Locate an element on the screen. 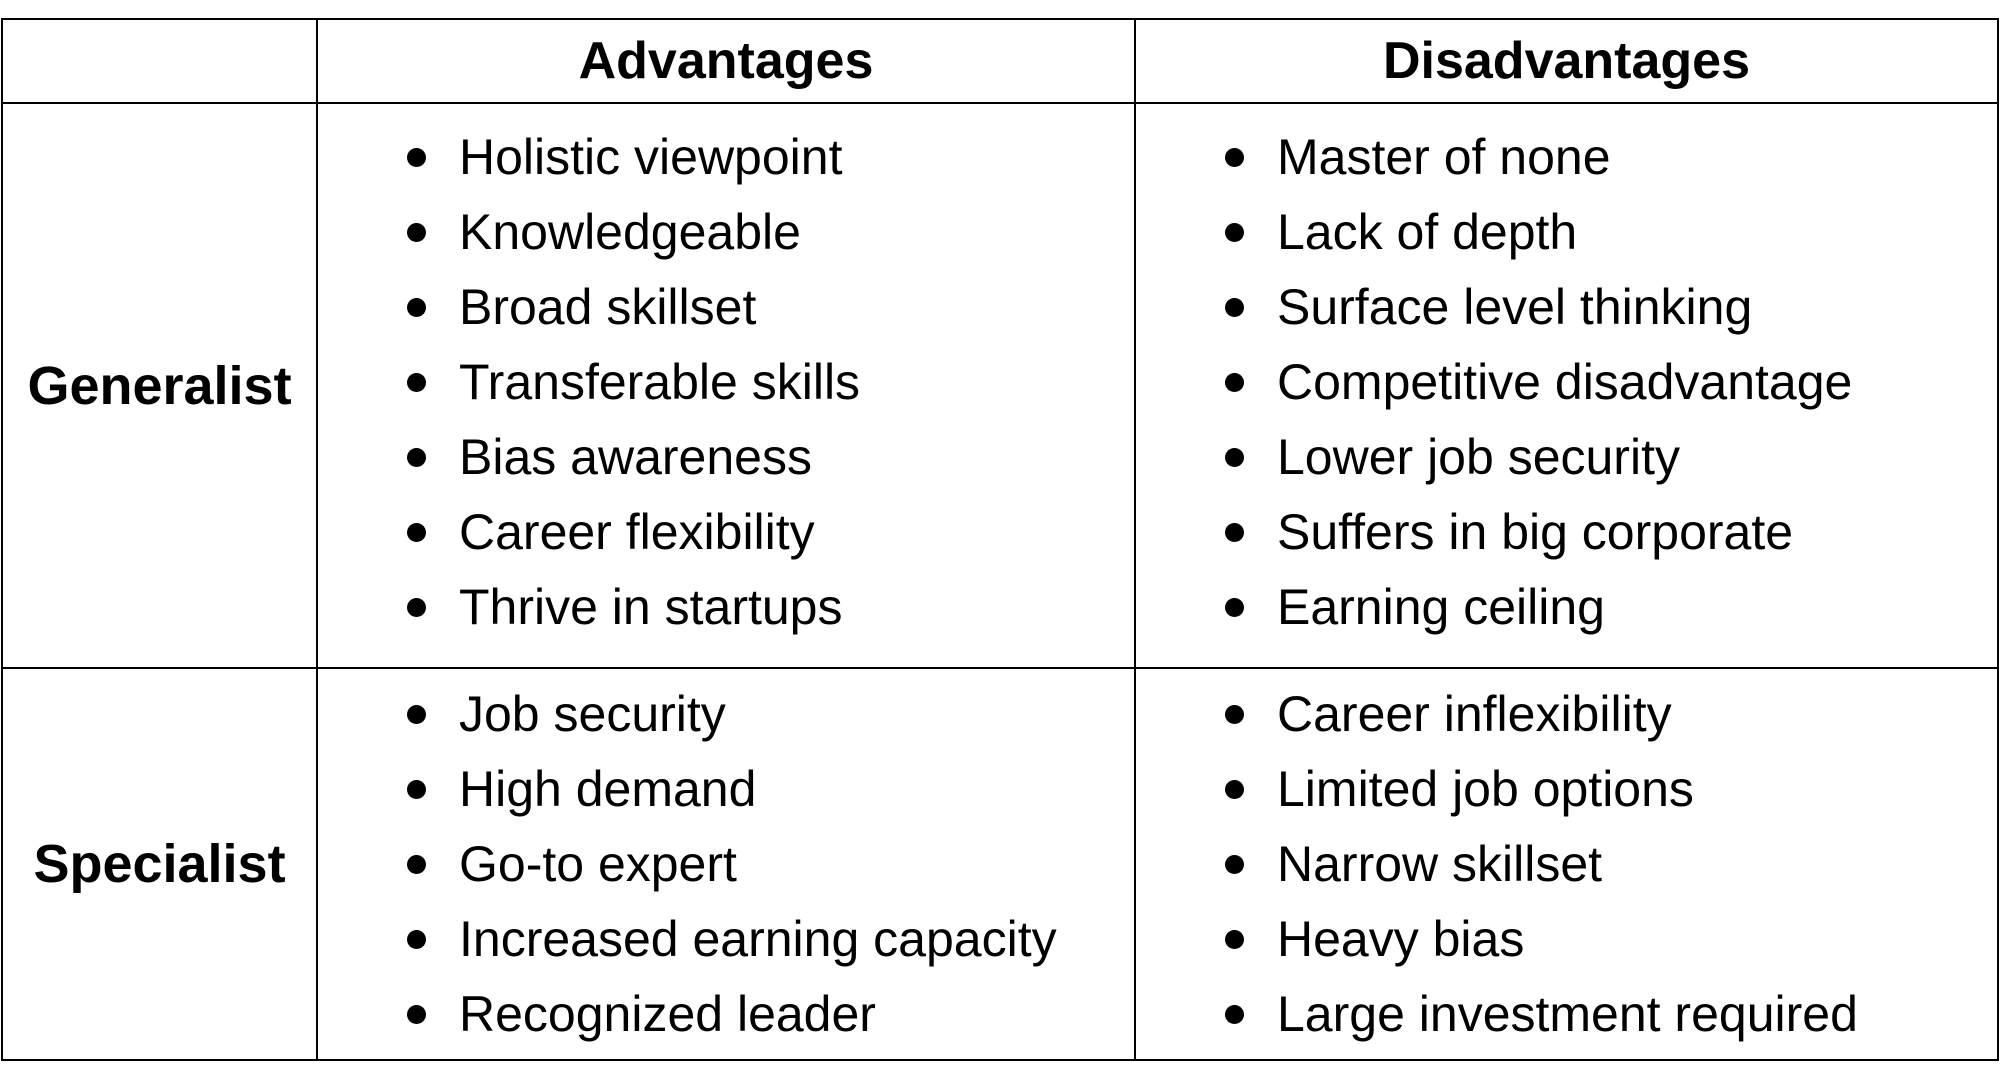 The height and width of the screenshot is (1083, 2000). list-item: High demand is located at coordinates (726, 789).